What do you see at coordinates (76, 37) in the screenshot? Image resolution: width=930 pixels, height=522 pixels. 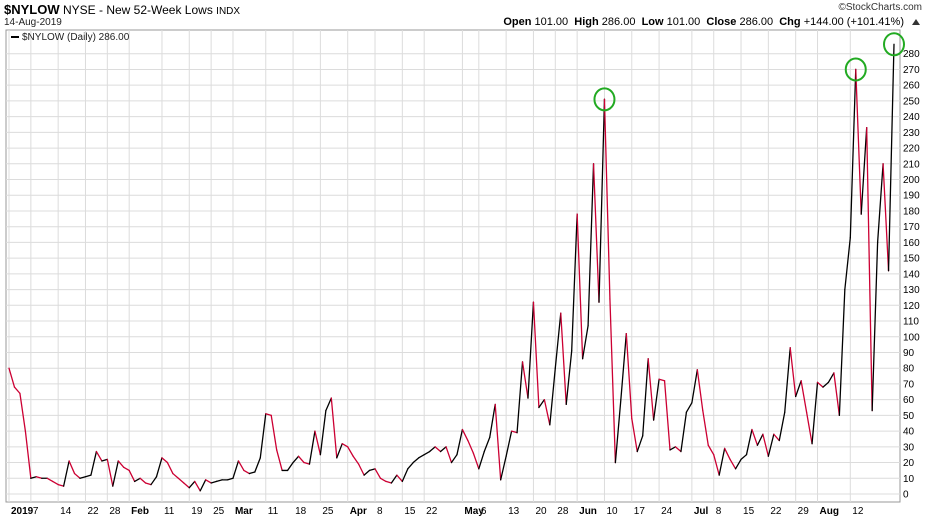 I see `legend-label: $NYLOW (Daily) 286.00` at bounding box center [76, 37].